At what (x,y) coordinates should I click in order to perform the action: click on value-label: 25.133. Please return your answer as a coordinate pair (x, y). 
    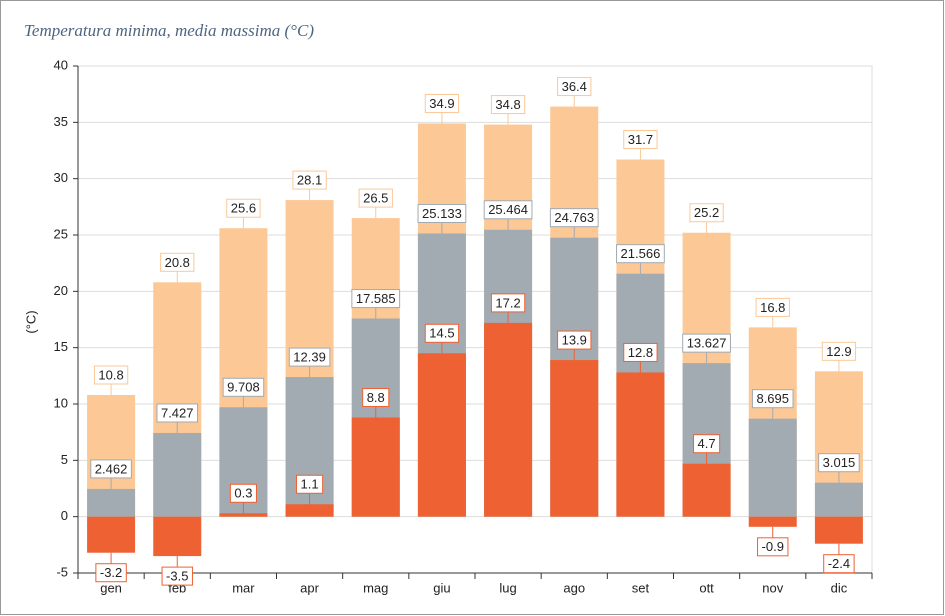
    Looking at the image, I should click on (442, 213).